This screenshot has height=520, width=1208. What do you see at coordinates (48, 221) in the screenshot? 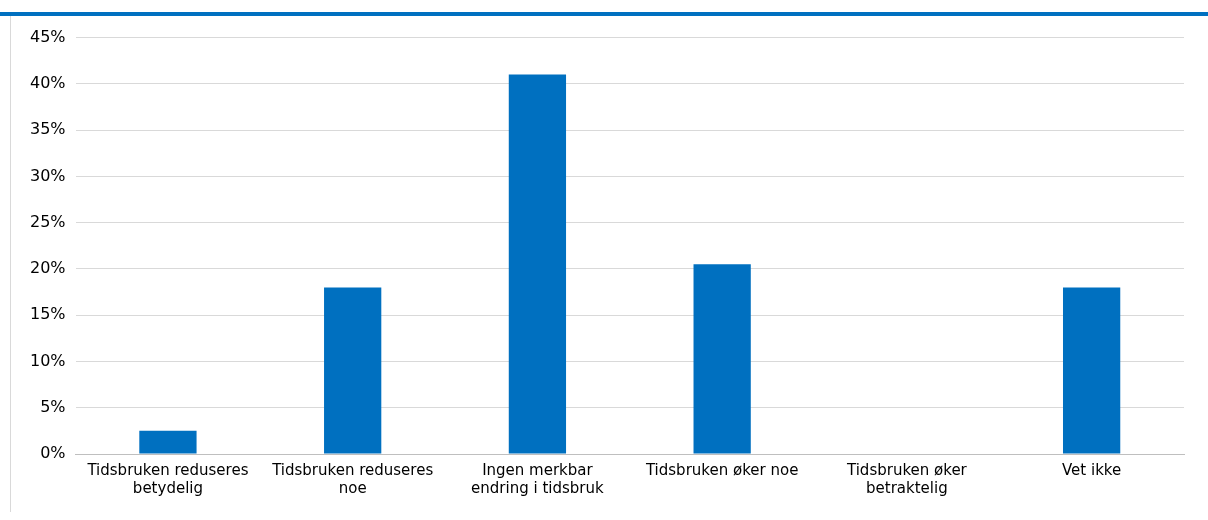
I see `y-tick-label: 25%` at bounding box center [48, 221].